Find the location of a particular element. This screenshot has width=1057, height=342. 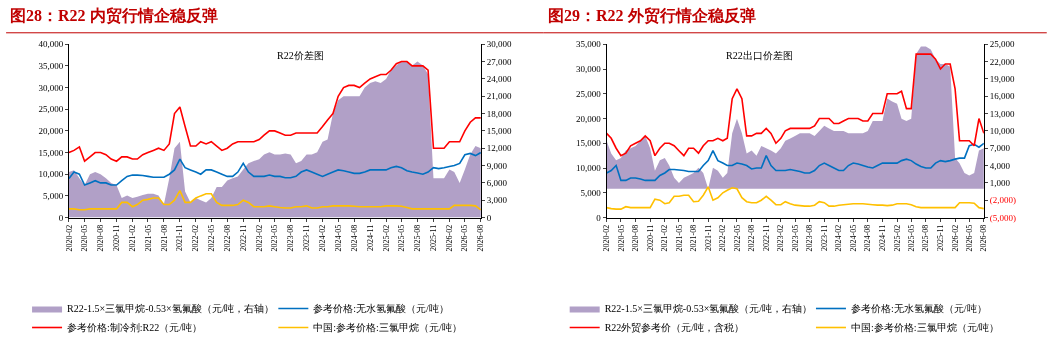

y2-tick-label: 30,000 is located at coordinates (499, 44).